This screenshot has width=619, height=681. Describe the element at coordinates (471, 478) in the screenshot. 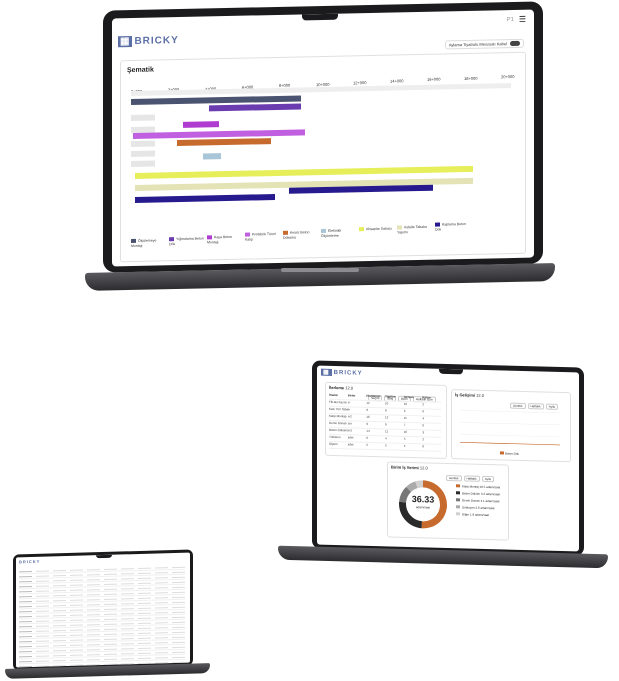

I see `filter-chip: Haftalık` at that location.